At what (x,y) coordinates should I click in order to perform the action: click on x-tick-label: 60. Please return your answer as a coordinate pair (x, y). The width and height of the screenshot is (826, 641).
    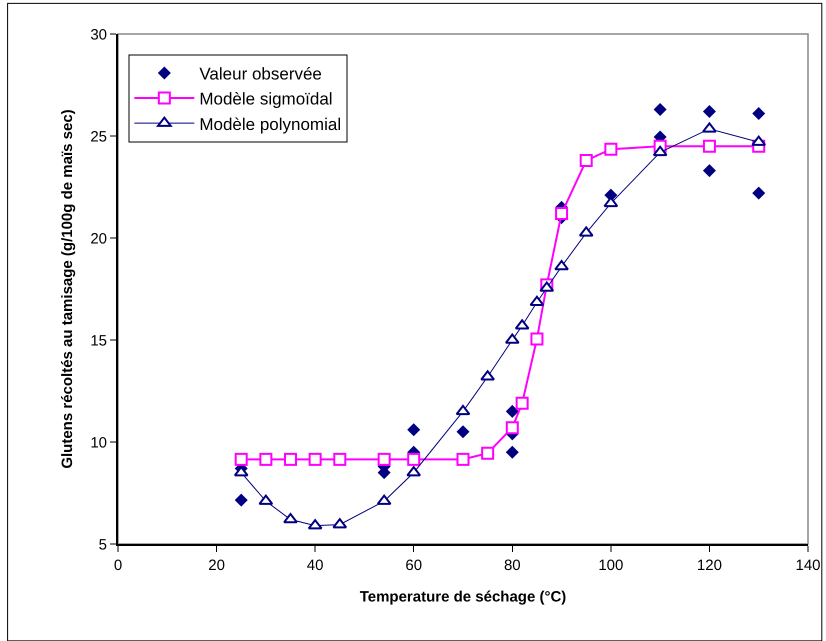
    Looking at the image, I should click on (413, 565).